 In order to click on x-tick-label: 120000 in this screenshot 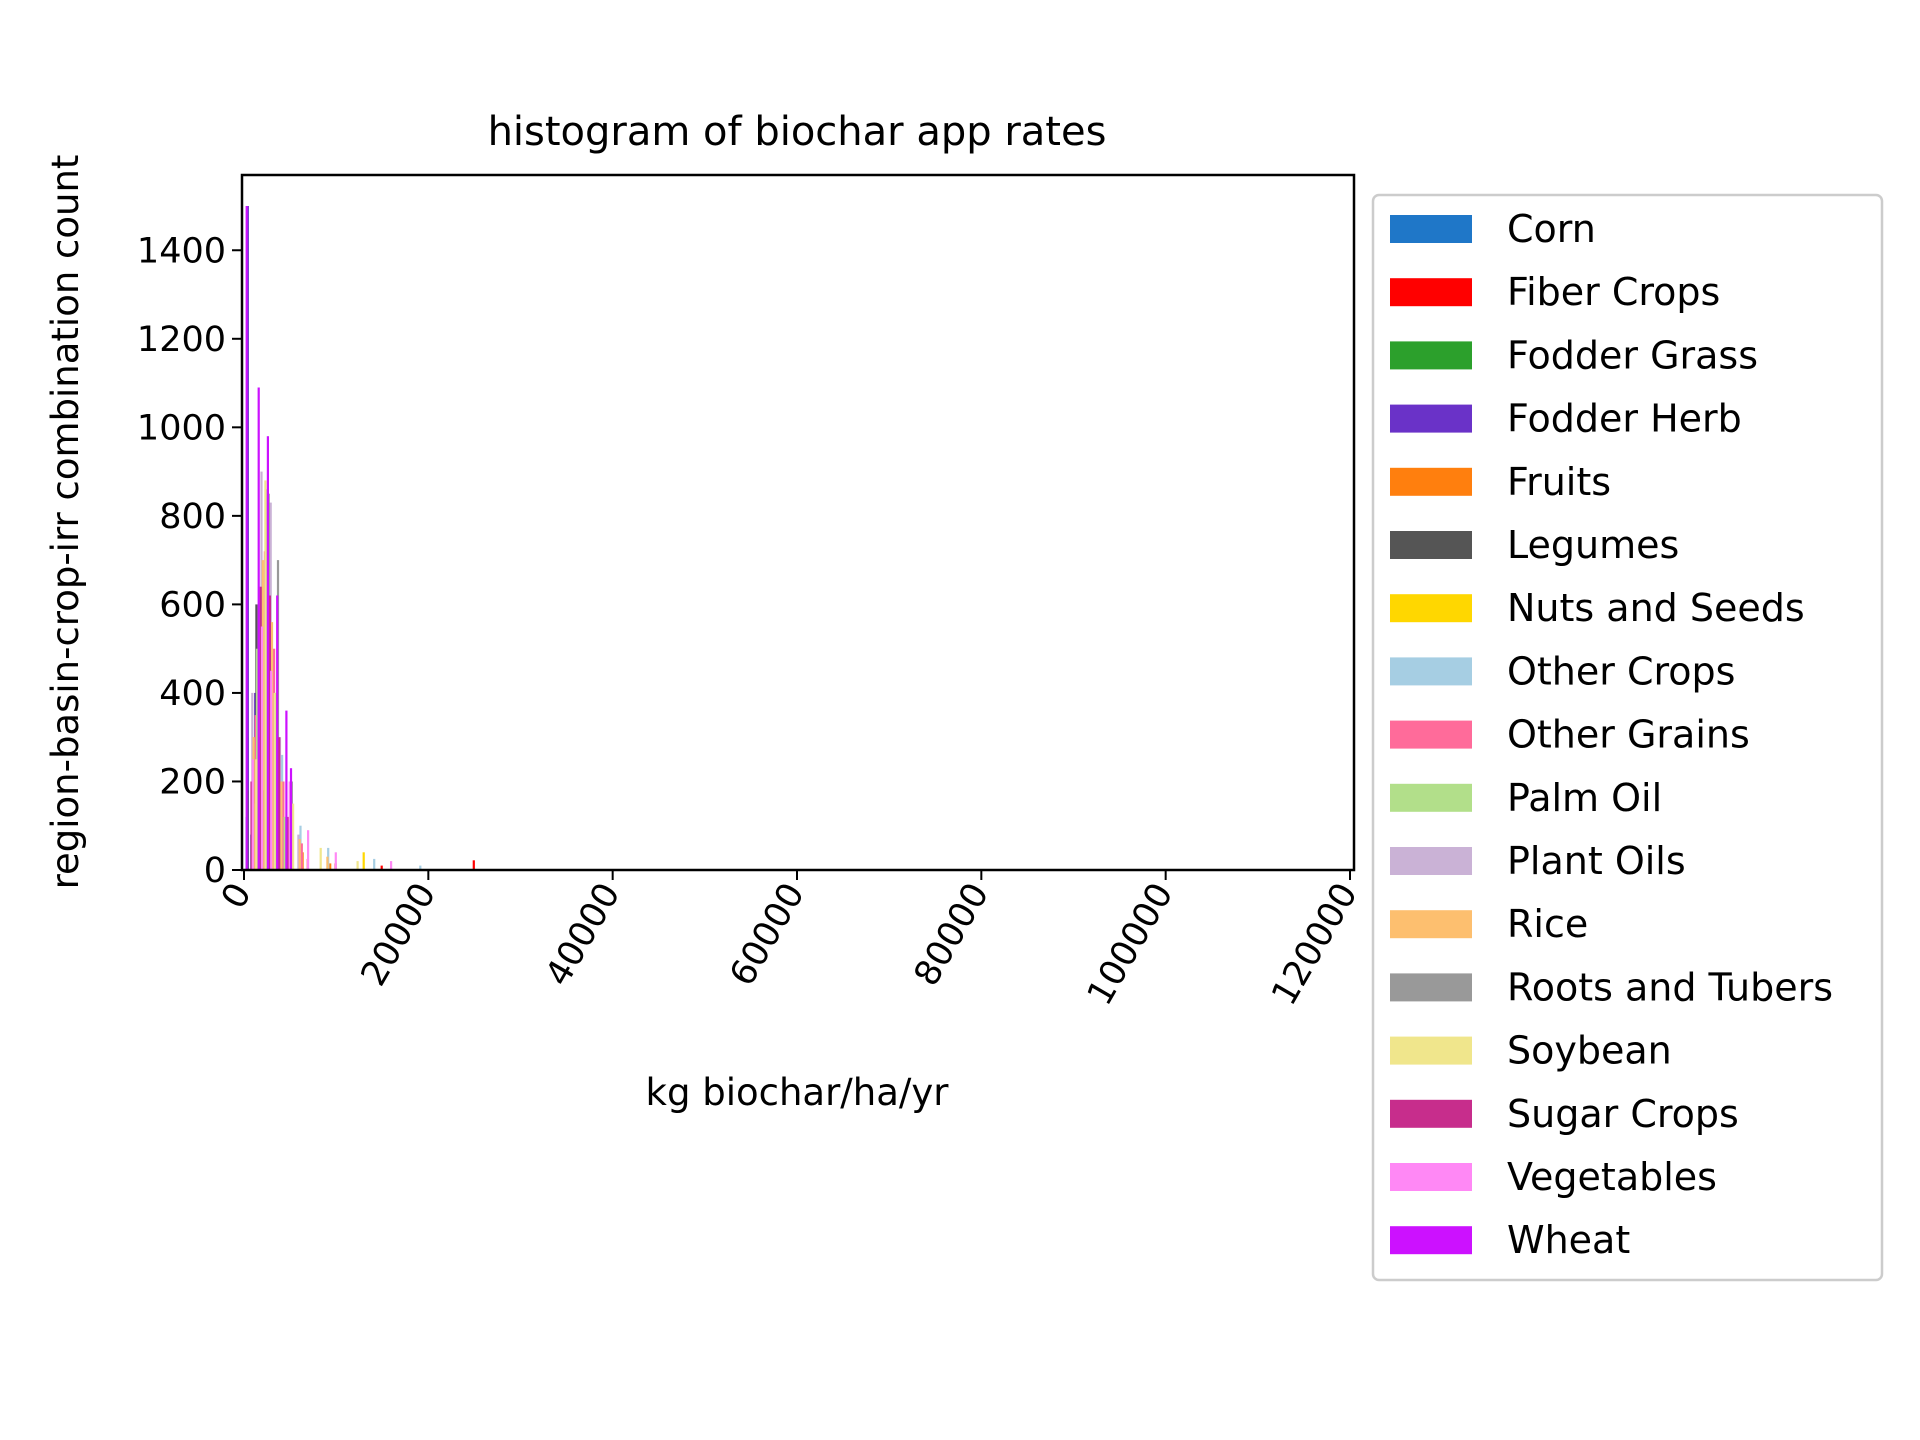, I will do `click(1314, 945)`.